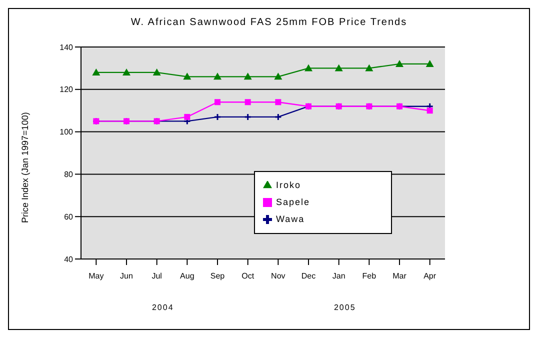  I want to click on x-tick-label: Dec, so click(308, 276).